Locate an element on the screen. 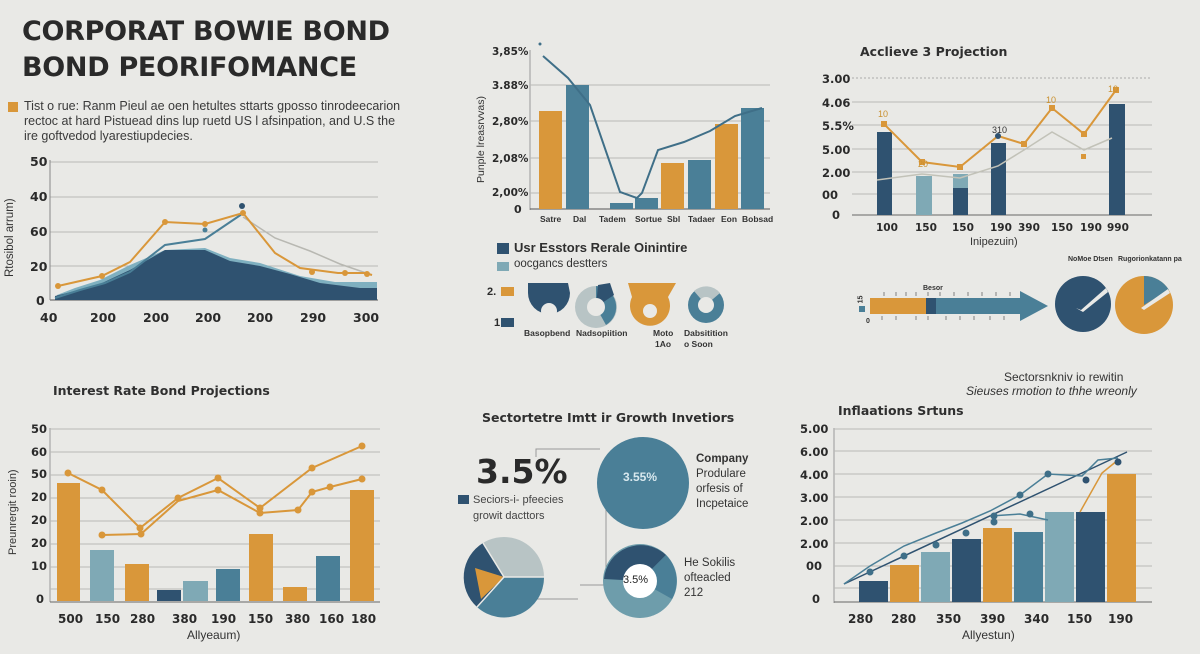 The image size is (1200, 654). donut-value: 3.5% is located at coordinates (636, 580).